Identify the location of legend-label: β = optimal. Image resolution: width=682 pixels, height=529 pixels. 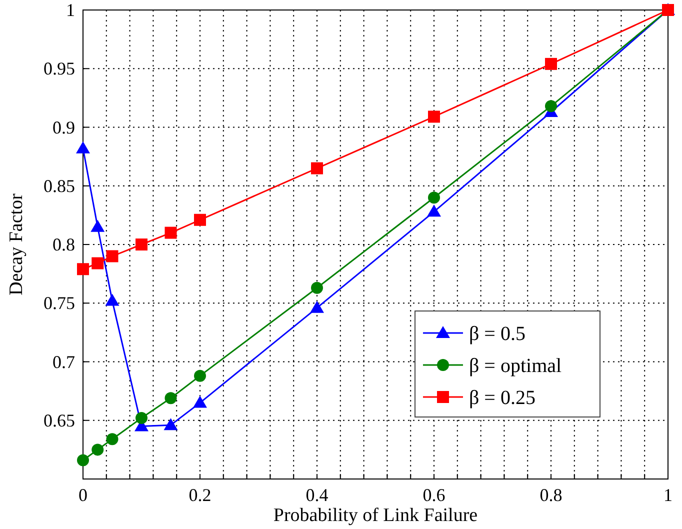
(515, 366).